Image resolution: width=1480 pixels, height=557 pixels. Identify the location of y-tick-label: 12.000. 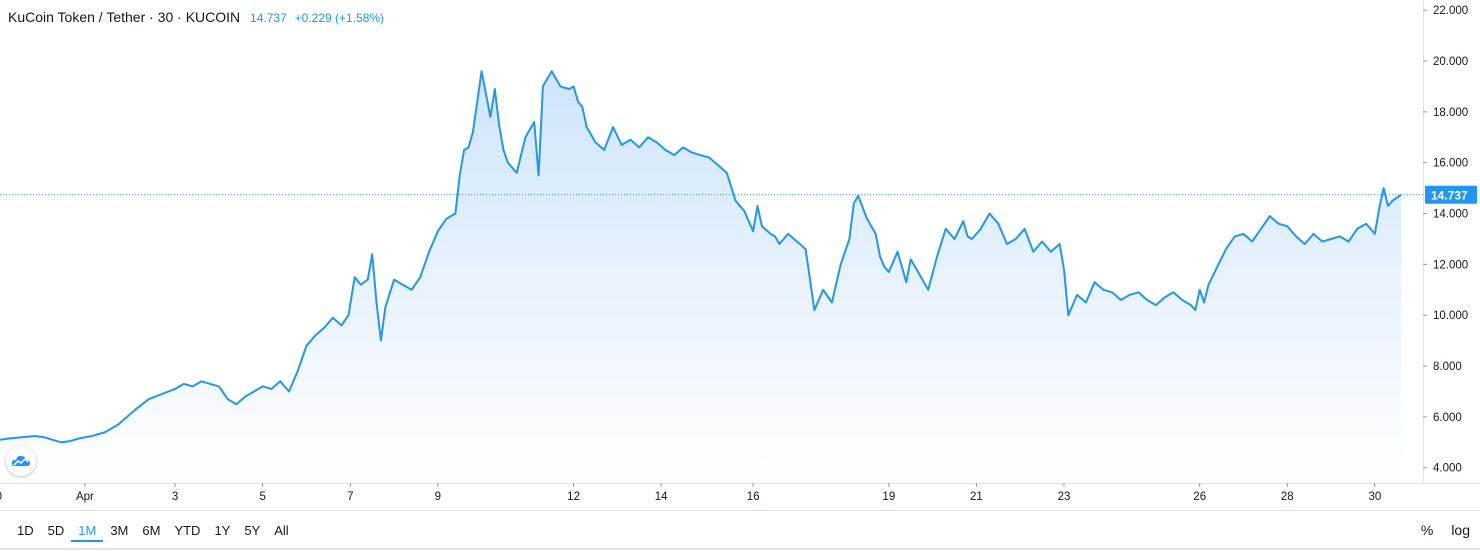
(1450, 265).